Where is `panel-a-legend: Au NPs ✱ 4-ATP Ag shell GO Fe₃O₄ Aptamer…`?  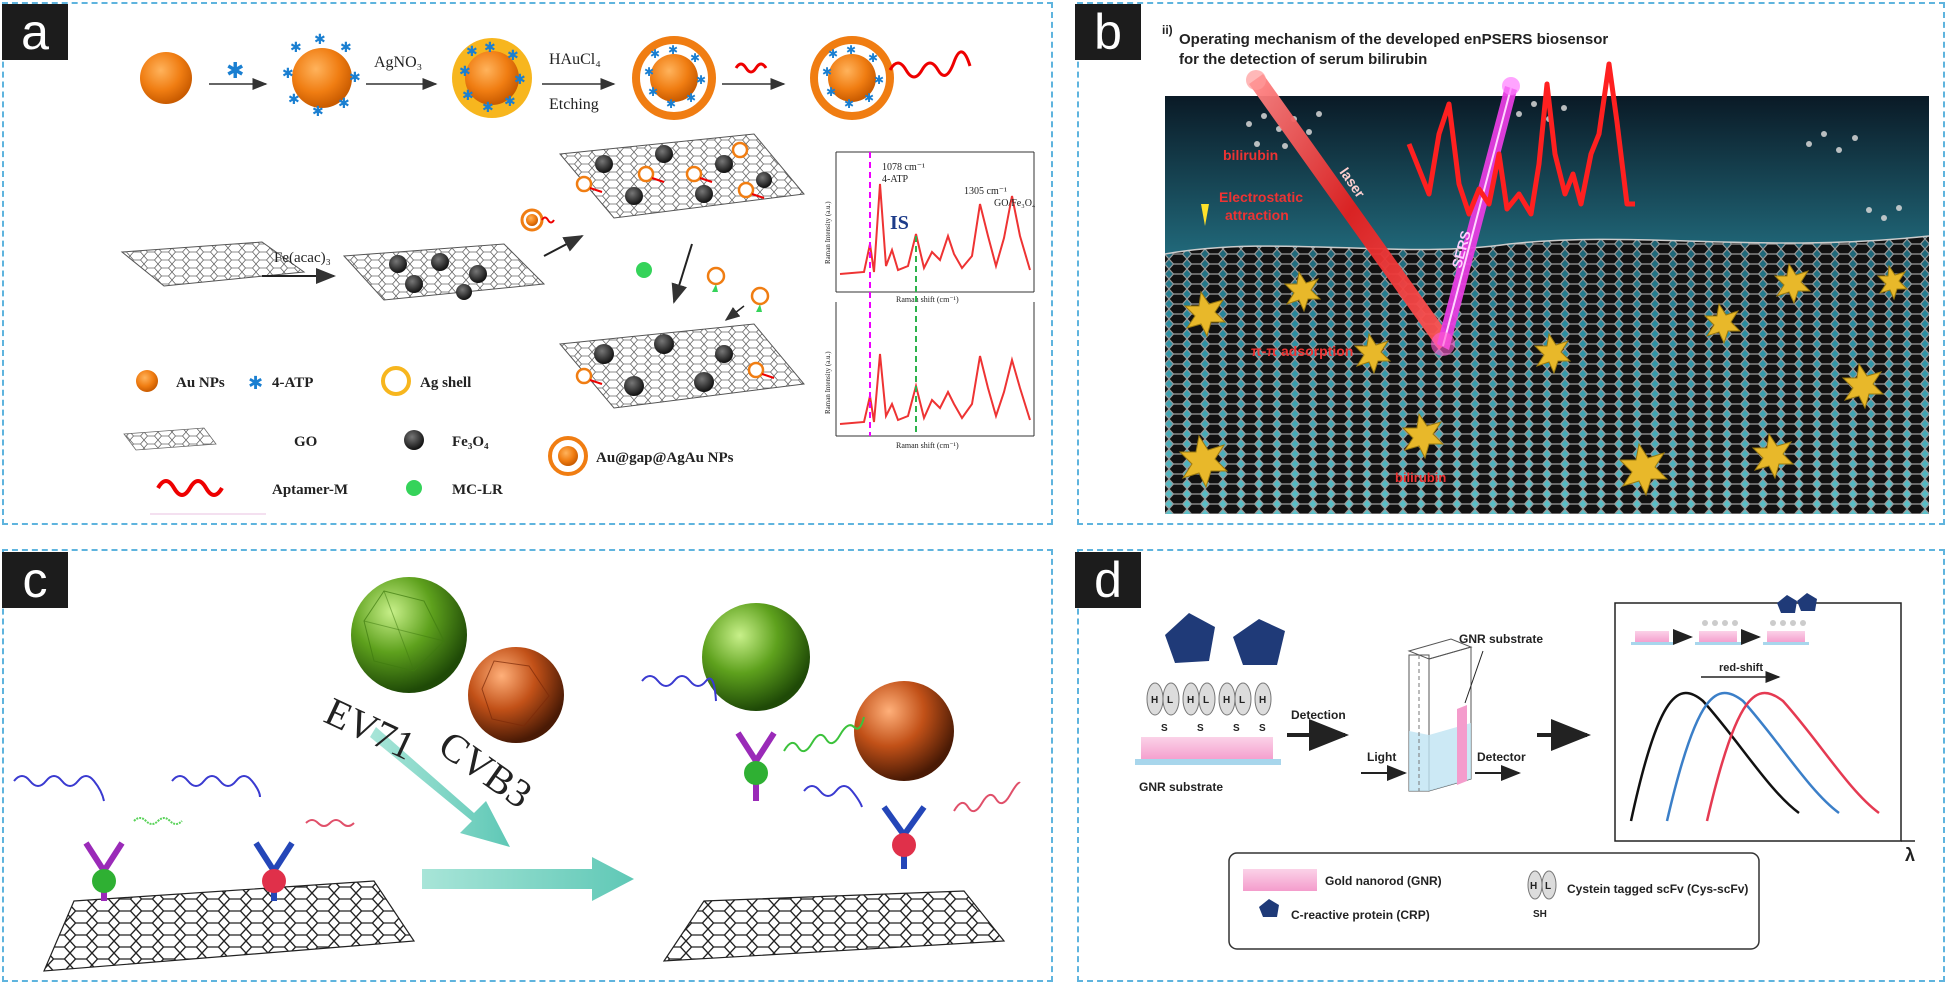 panel-a-legend: Au NPs ✱ 4-ATP Ag shell GO Fe₃O₄ Aptamer… is located at coordinates (428, 440).